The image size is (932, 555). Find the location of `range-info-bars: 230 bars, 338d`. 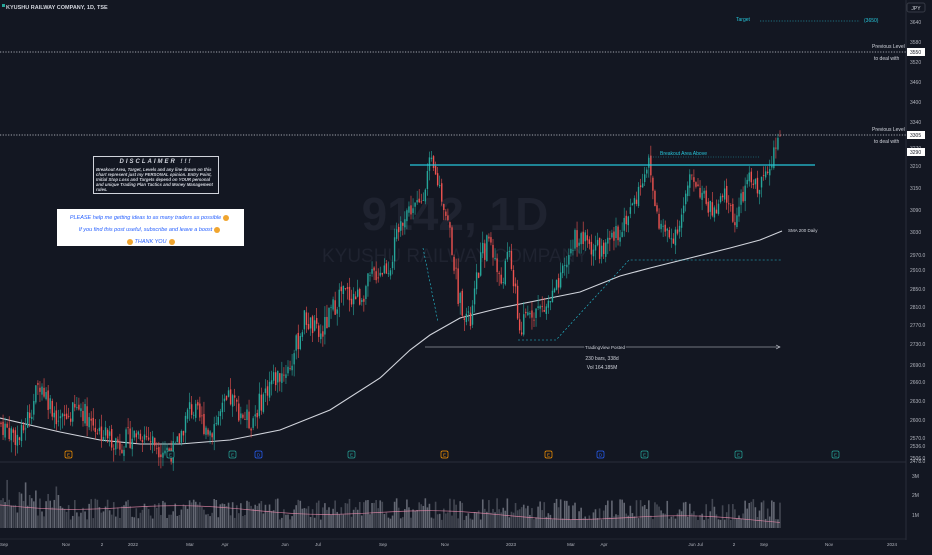

range-info-bars: 230 bars, 338d is located at coordinates (602, 359).